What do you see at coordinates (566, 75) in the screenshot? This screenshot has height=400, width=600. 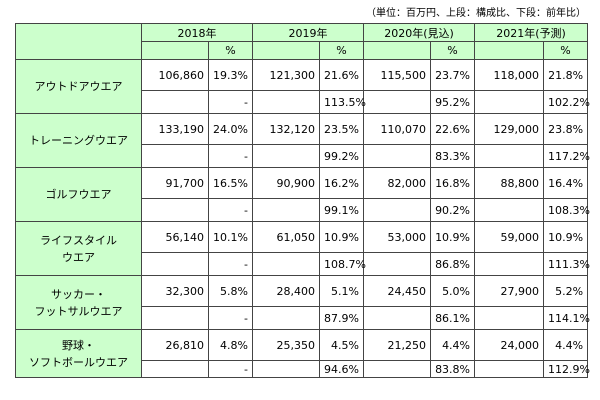 I see `share-cell: 21.8%` at bounding box center [566, 75].